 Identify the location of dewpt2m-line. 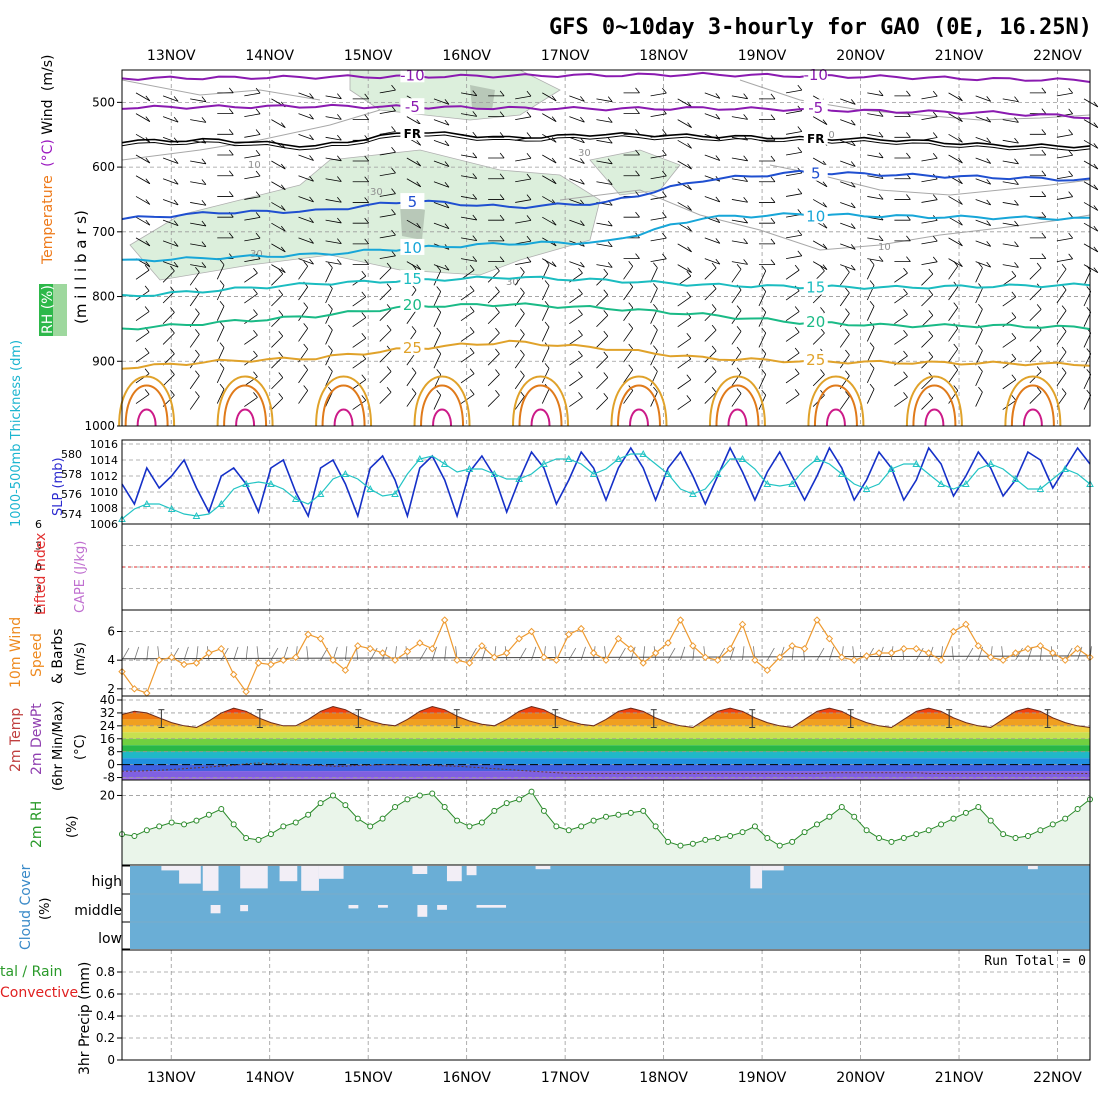
(606, 768).